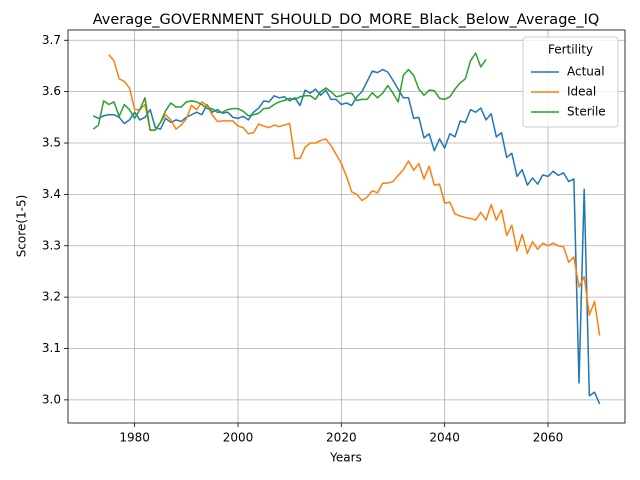 This screenshot has height=480, width=640. I want to click on legend-label: Ideal, so click(581, 92).